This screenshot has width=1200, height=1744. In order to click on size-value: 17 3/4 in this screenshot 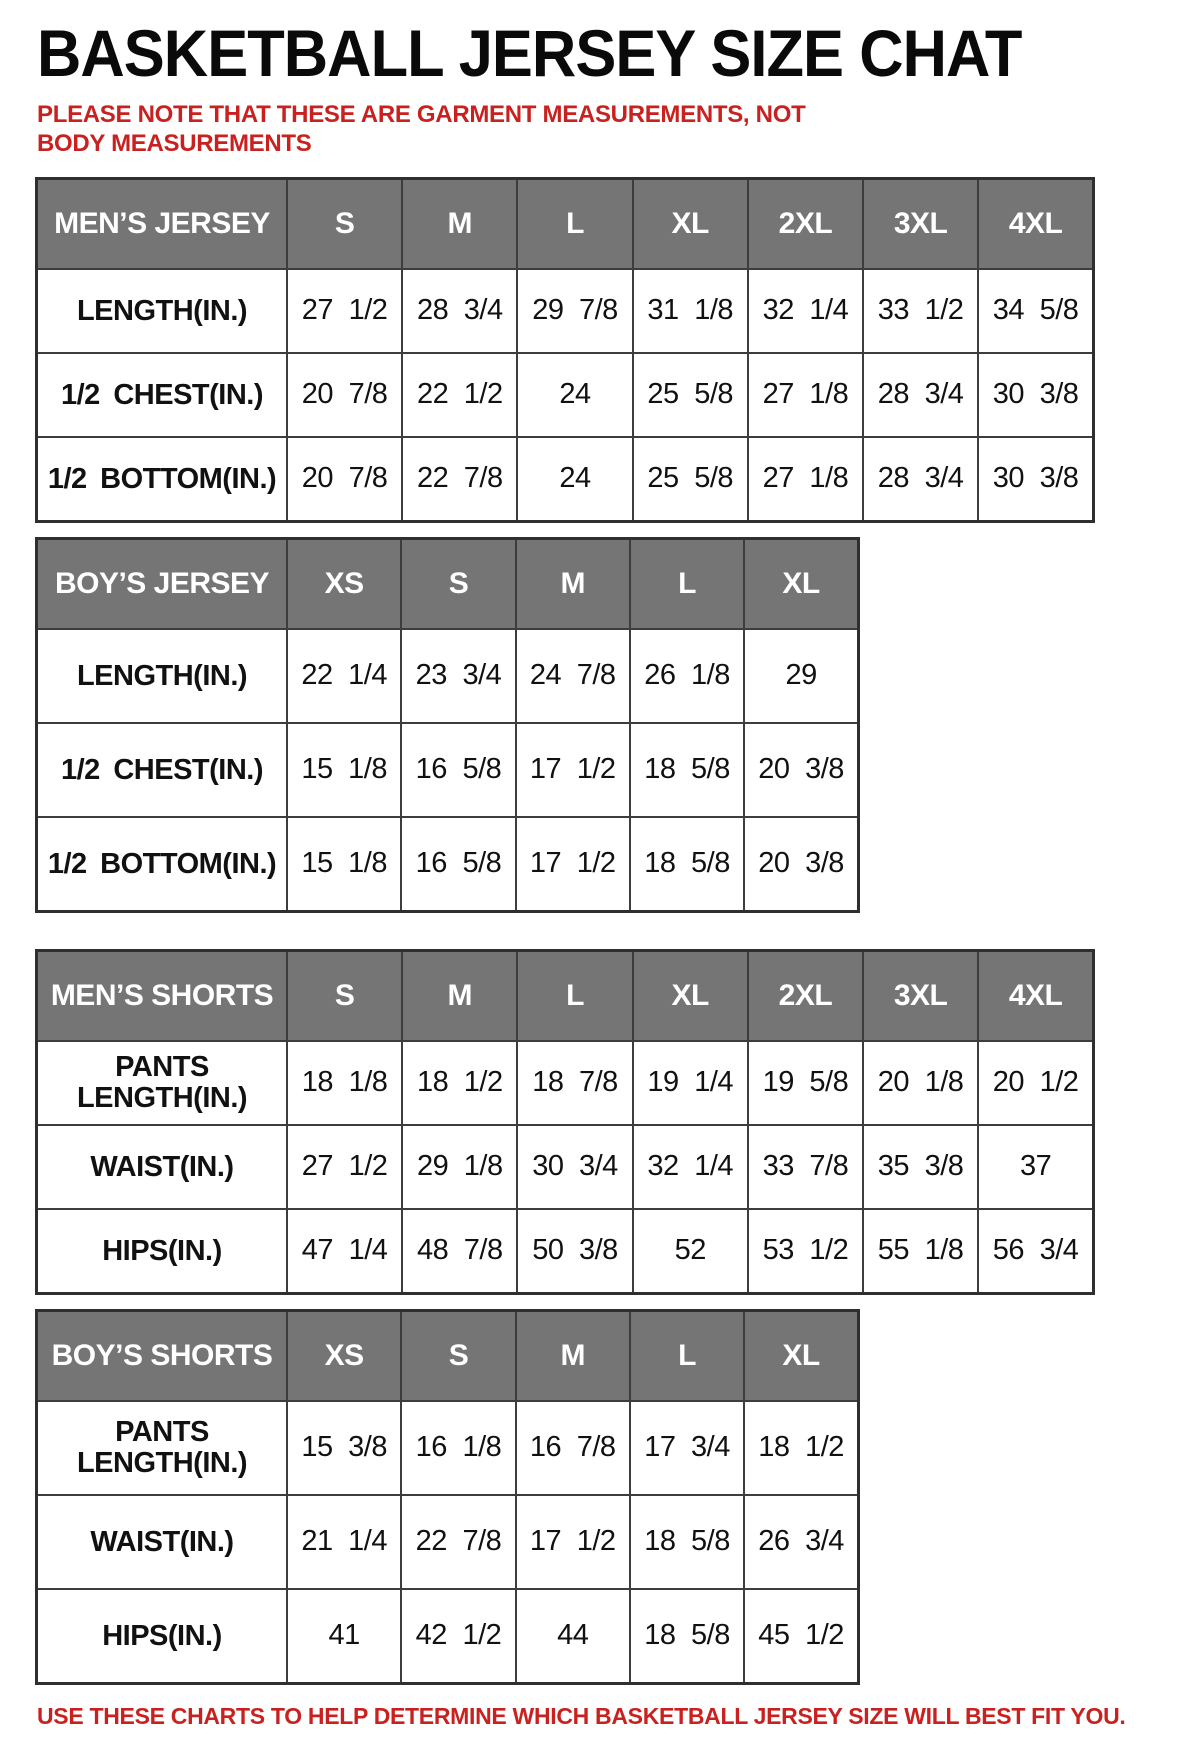, I will do `click(687, 1447)`.